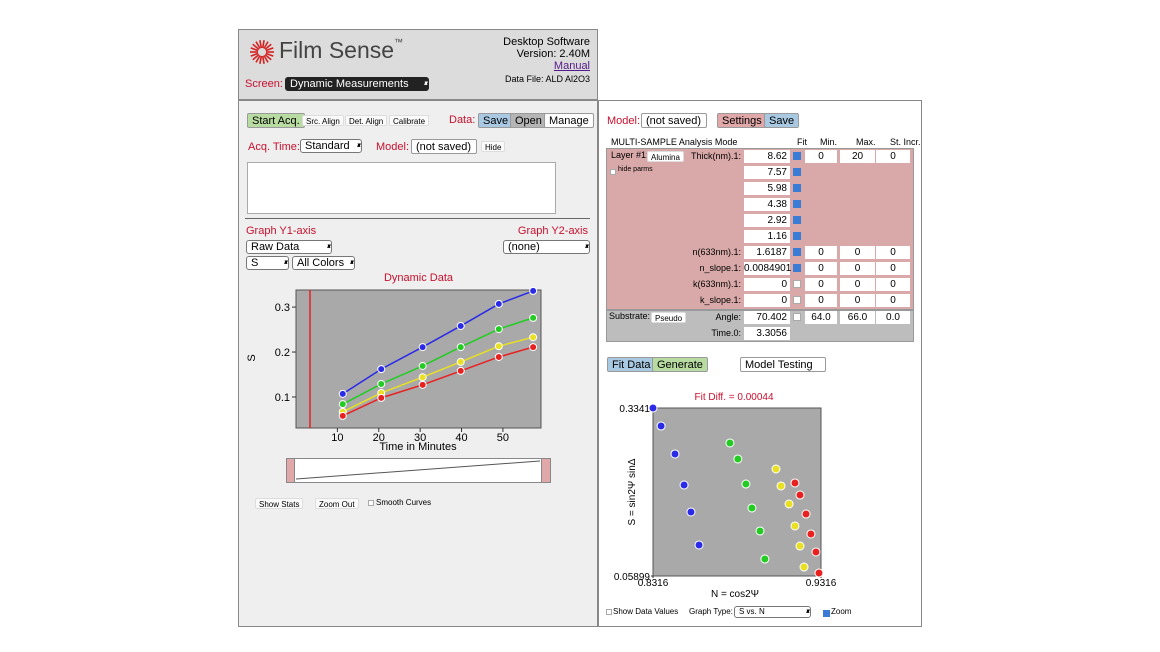 The height and width of the screenshot is (652, 1160). I want to click on y2-select: (none), so click(546, 247).